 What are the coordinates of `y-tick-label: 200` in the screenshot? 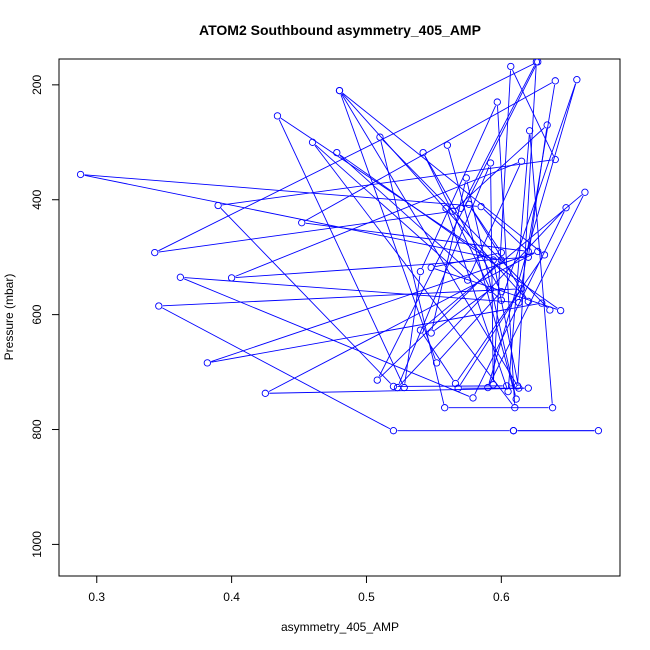 It's located at (37, 85).